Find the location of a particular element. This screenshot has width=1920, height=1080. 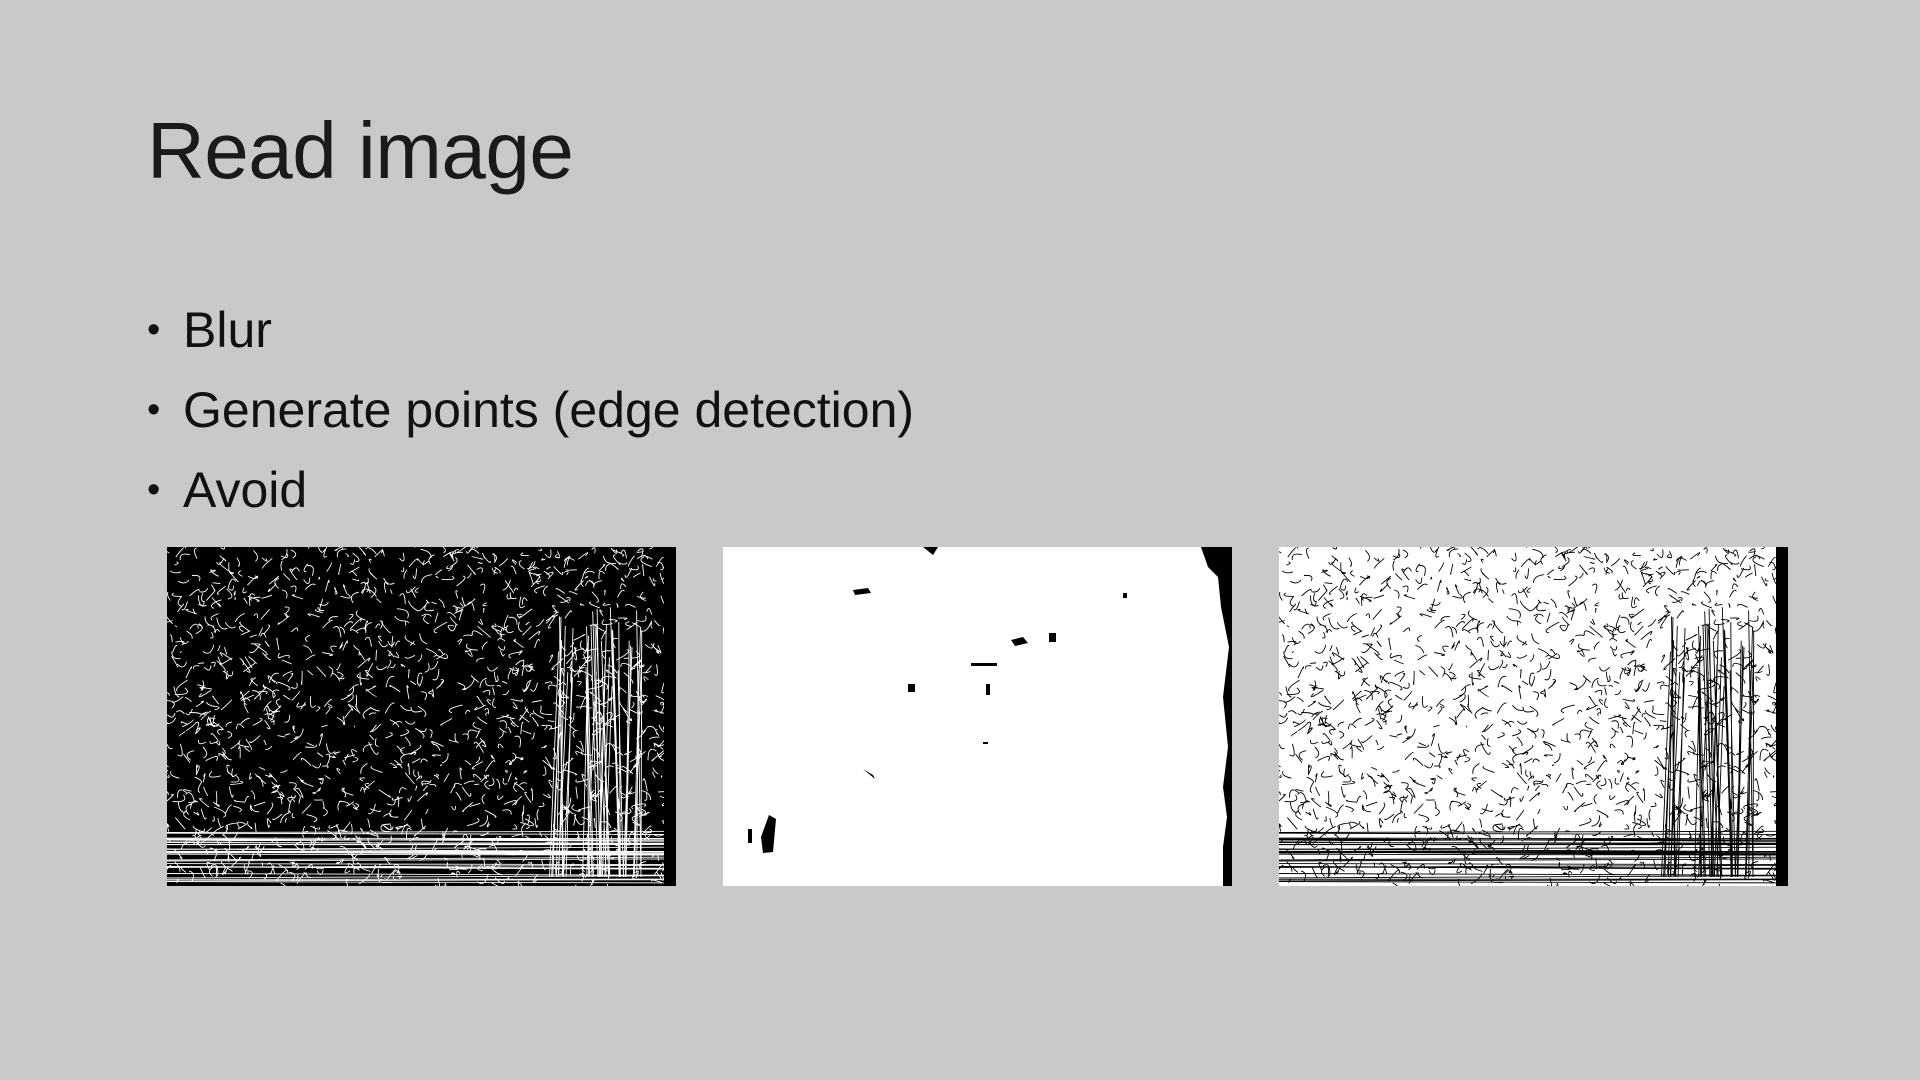

slide-title: Read image is located at coordinates (360, 150).